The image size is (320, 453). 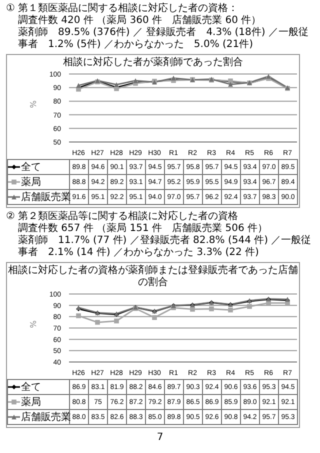 I want to click on text: 薬剤師 11.7% (77 件) ／登録販売者 82.8% (544 件) ／一般従事者 2.1% (14 件) ／わからなかった 3.3% (22 件), so click(x=164, y=247).